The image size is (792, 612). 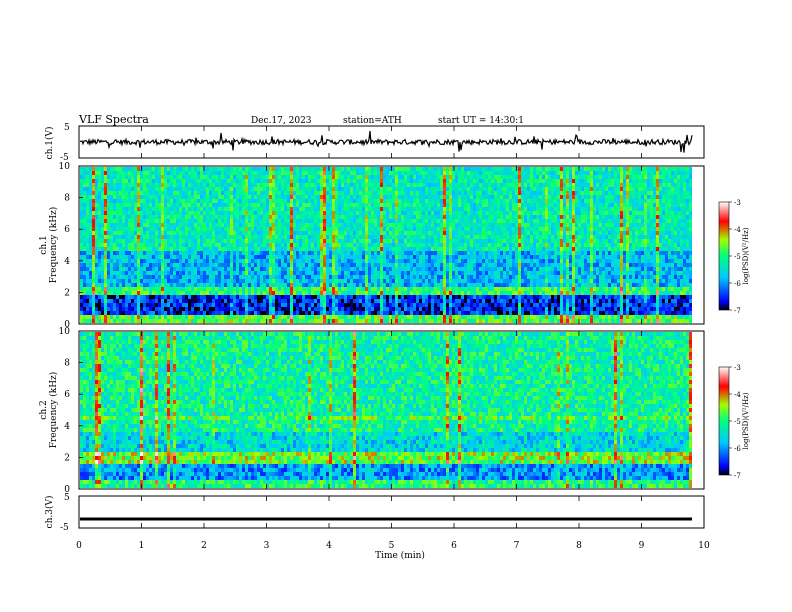 What do you see at coordinates (67, 128) in the screenshot?
I see `ch1-ytick-top: 5` at bounding box center [67, 128].